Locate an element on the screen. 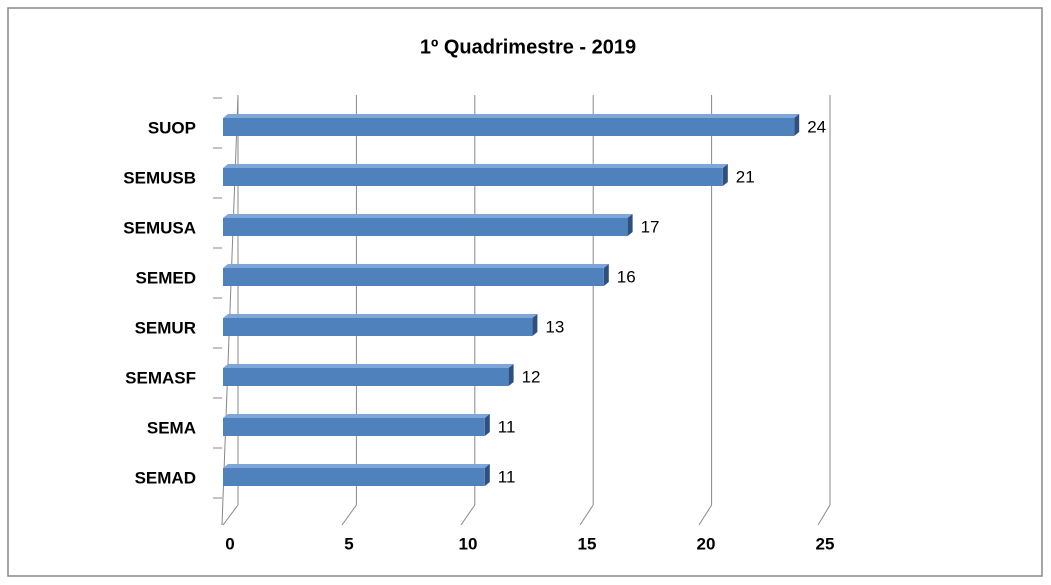  data-label: 16 is located at coordinates (626, 276).